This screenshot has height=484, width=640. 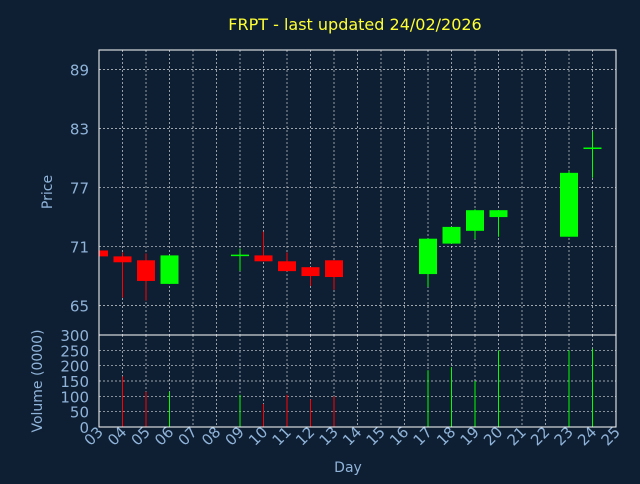 What do you see at coordinates (74, 382) in the screenshot?
I see `volume-tick-label: 150` at bounding box center [74, 382].